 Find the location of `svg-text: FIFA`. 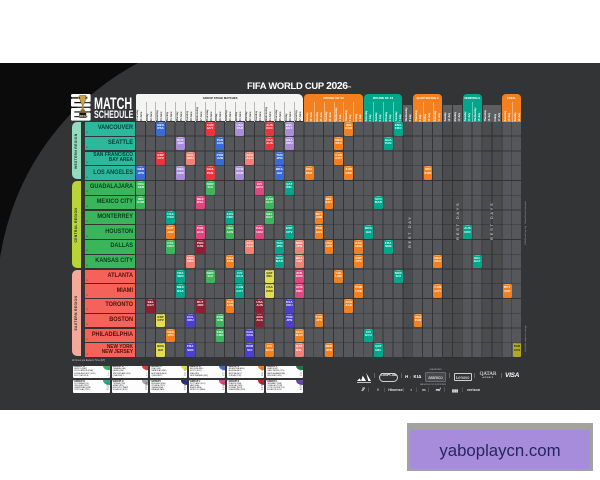

svg-text: FIFA is located at coordinates (83, 116).